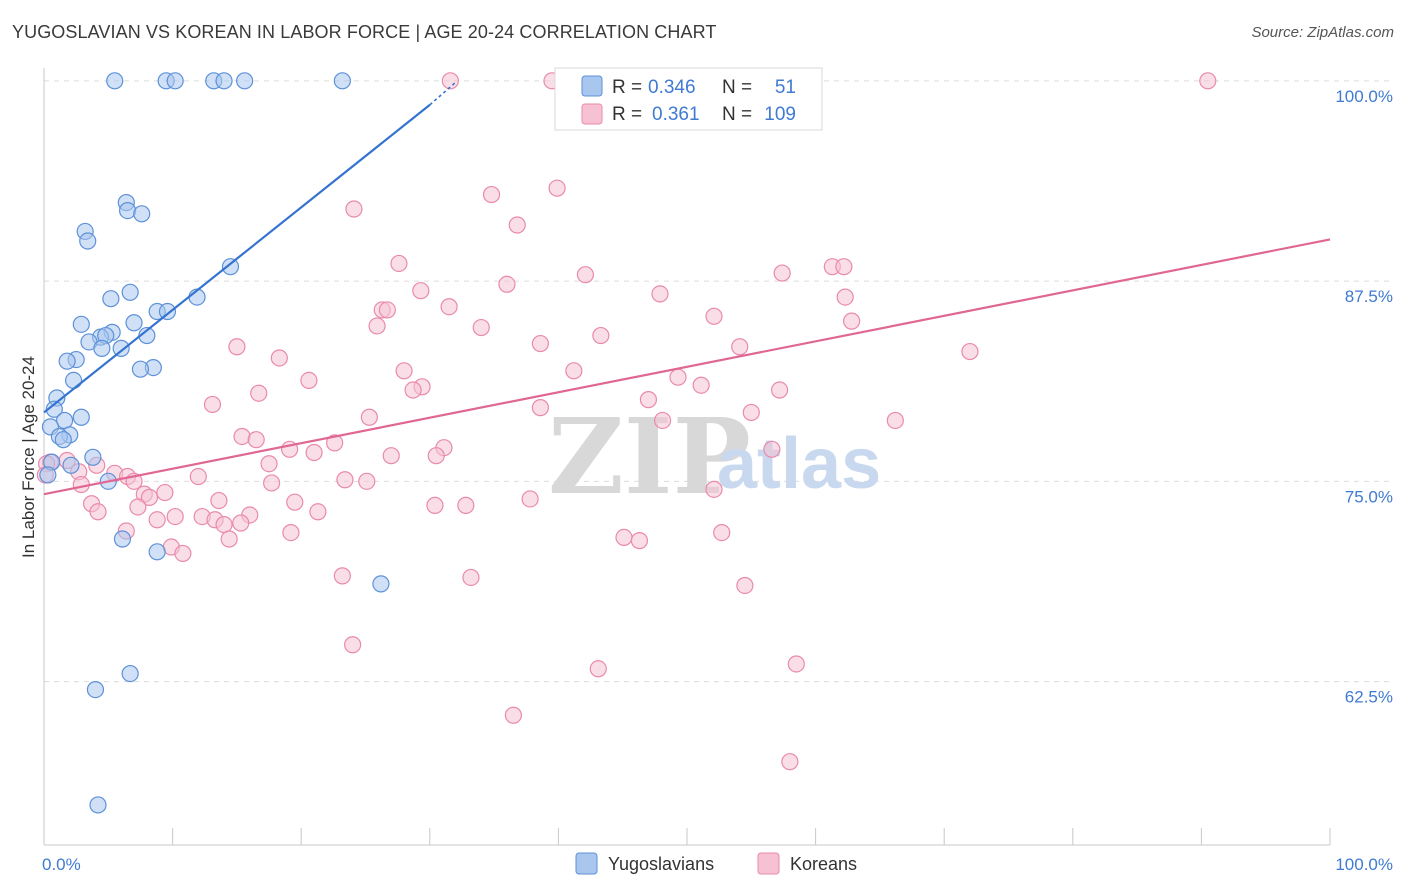  I want to click on legend-r-value-1: 0.346, so click(672, 87).